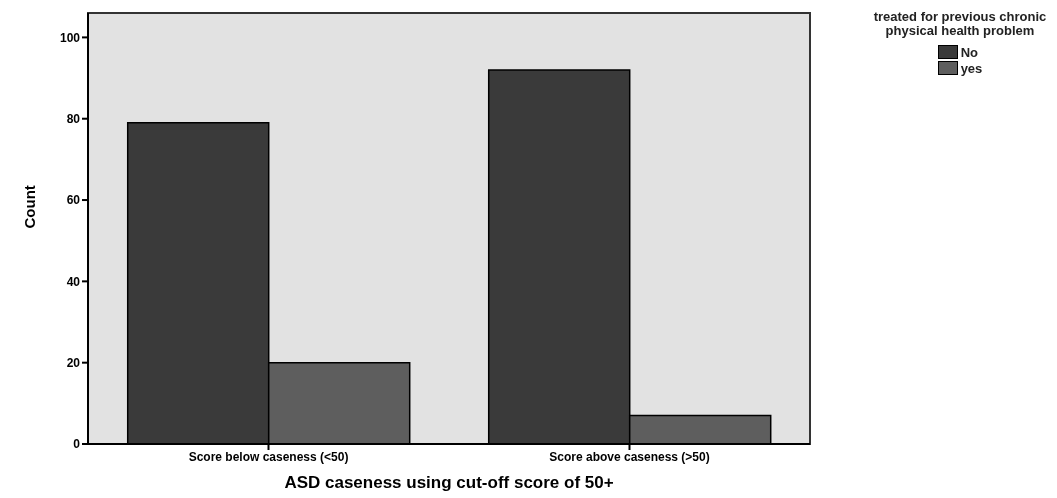 Image resolution: width=1057 pixels, height=498 pixels. Describe the element at coordinates (73, 281) in the screenshot. I see `y-tick-label: 40` at that location.